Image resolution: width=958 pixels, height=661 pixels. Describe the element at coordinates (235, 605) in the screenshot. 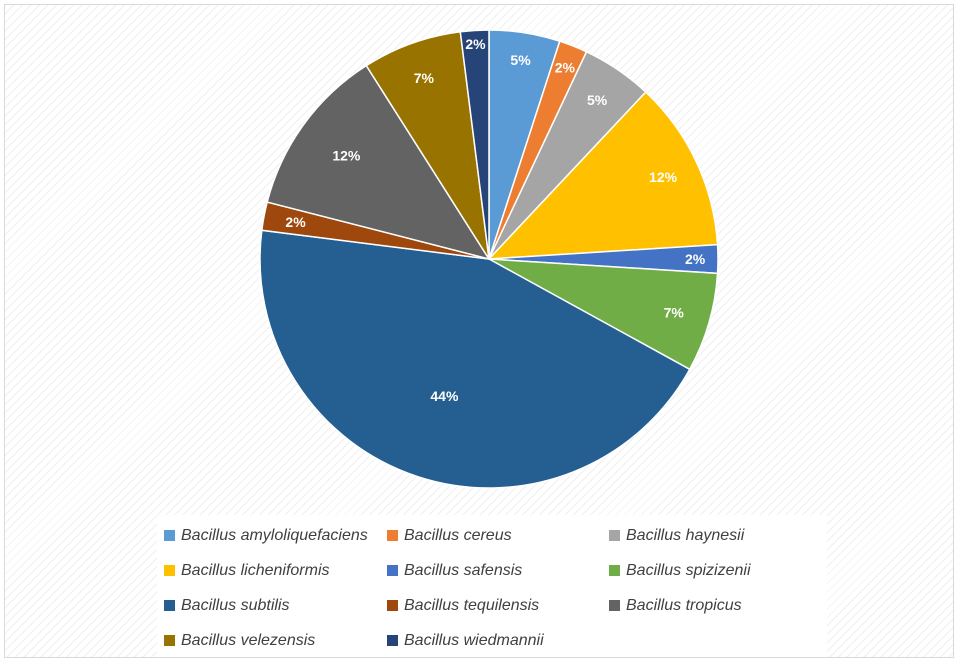

I see `legend-label: Bacillus subtilis` at that location.